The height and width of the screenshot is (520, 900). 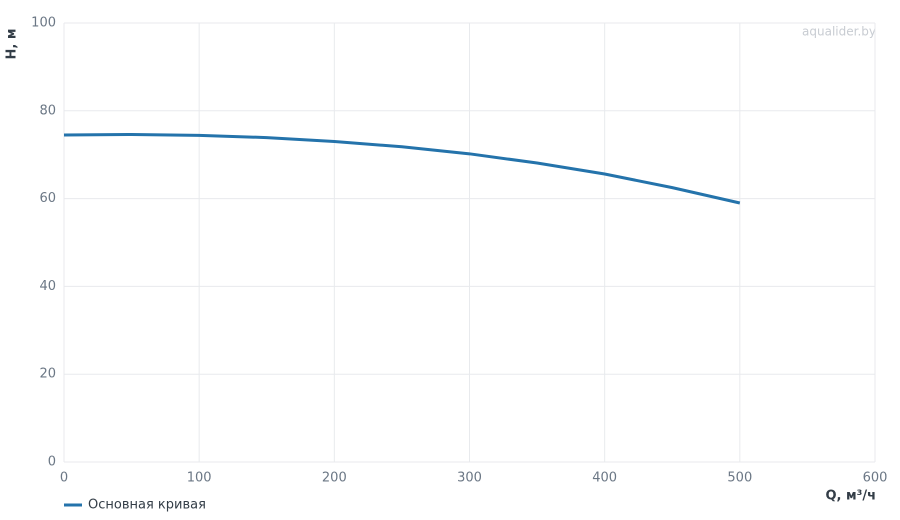 I want to click on x-tick-label: 500, so click(x=739, y=478).